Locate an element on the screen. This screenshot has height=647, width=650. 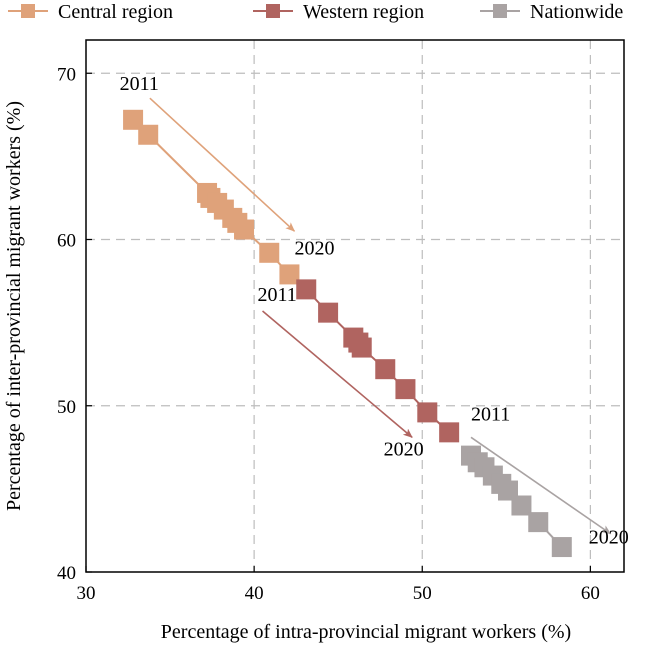
legend-item: Central region is located at coordinates (90, 12).